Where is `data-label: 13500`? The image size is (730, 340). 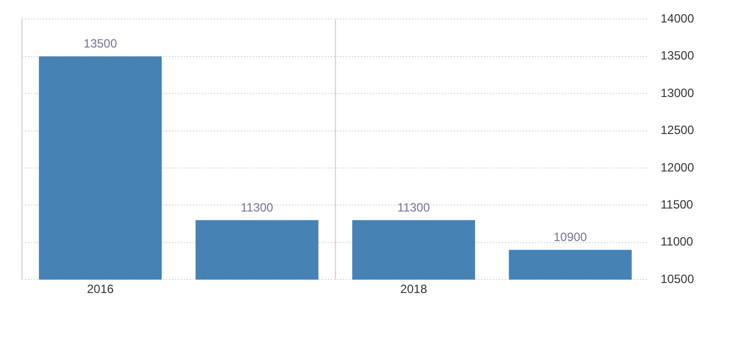
data-label: 13500 is located at coordinates (101, 43).